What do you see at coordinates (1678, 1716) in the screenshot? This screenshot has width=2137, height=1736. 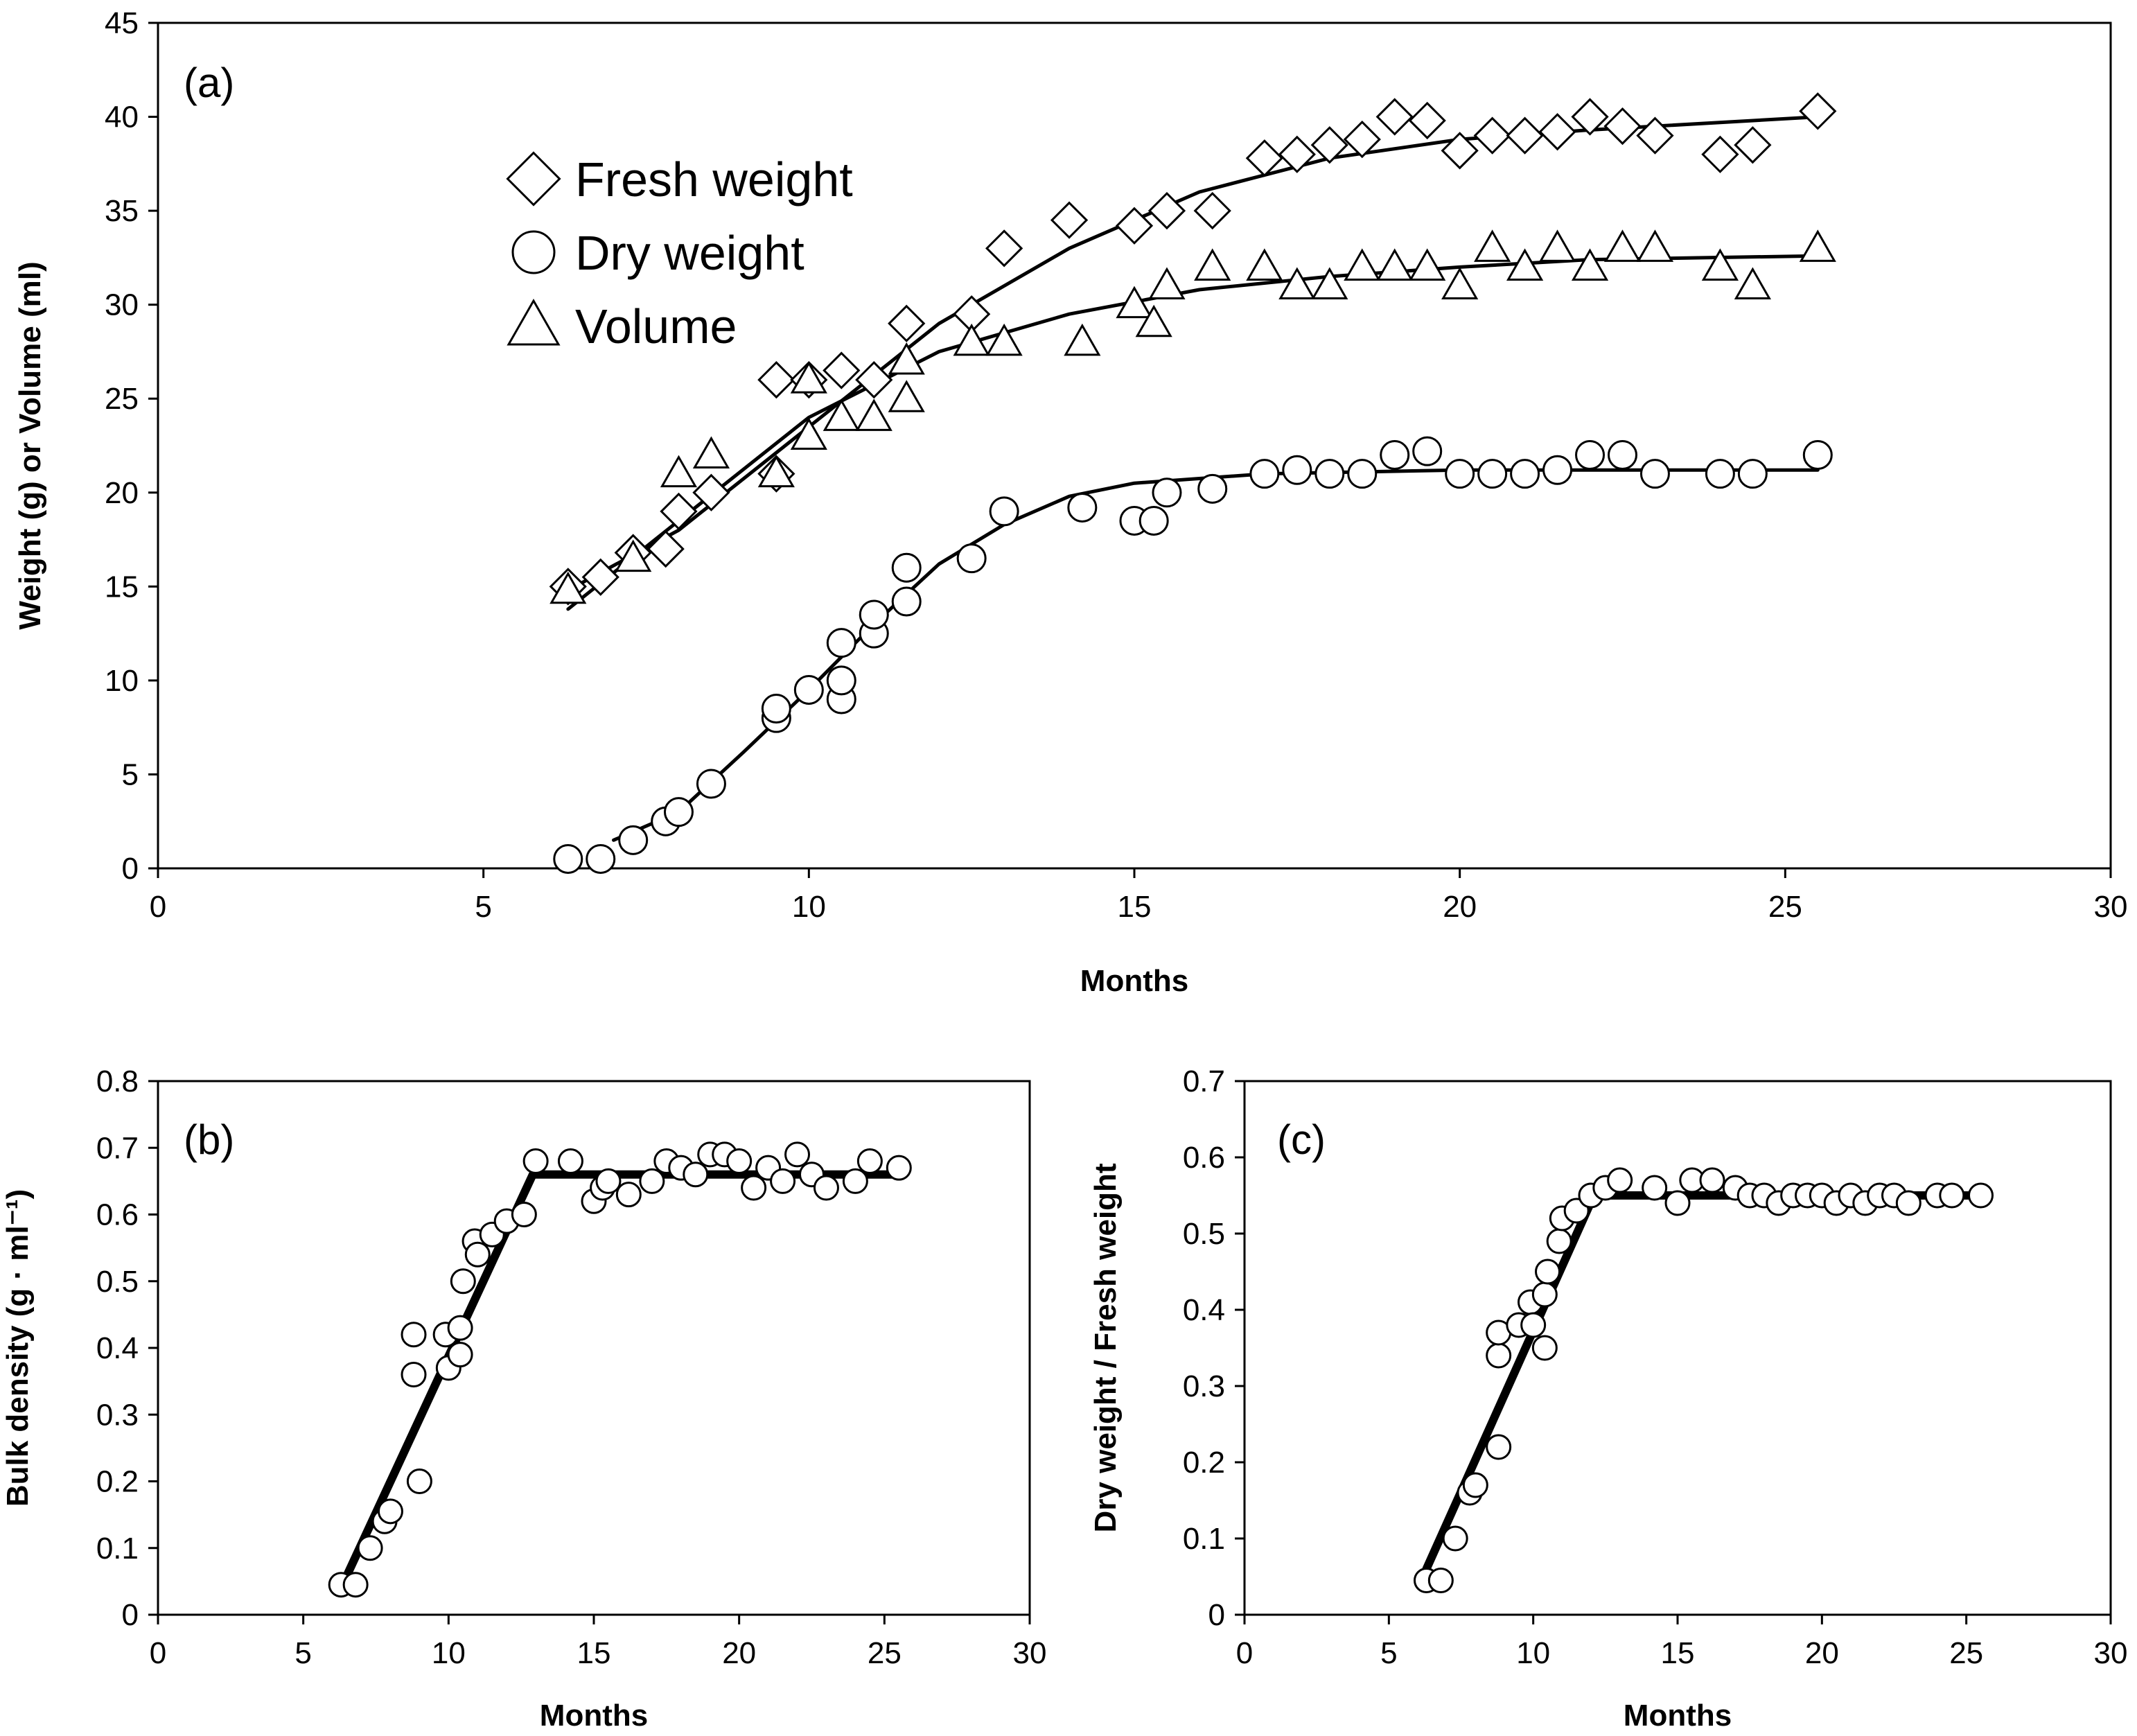 I see `x-axis-title: Months` at bounding box center [1678, 1716].